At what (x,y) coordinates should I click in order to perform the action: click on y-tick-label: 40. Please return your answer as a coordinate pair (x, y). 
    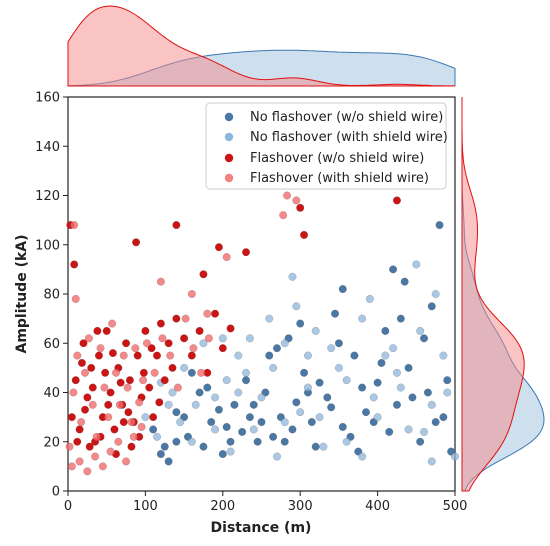
    Looking at the image, I should click on (51, 393).